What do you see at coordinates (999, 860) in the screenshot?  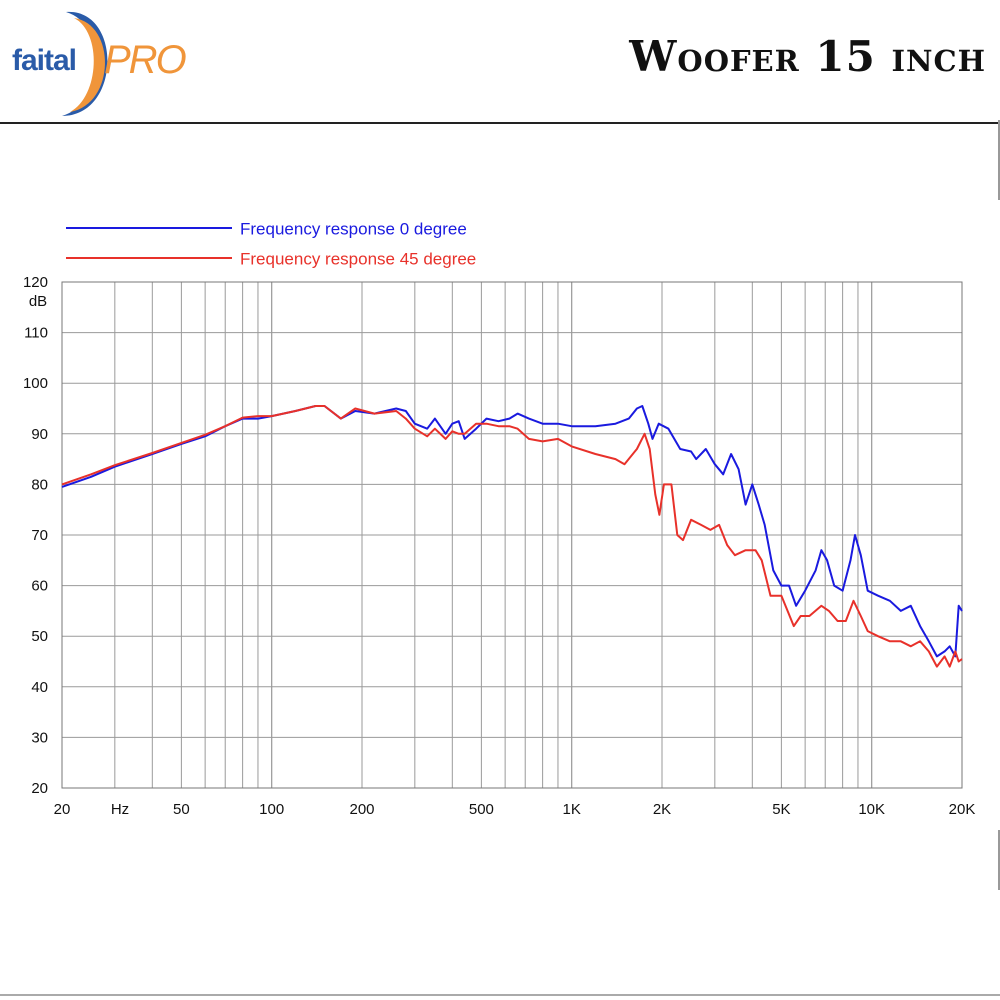 I see `right-edge-mark-lower` at bounding box center [999, 860].